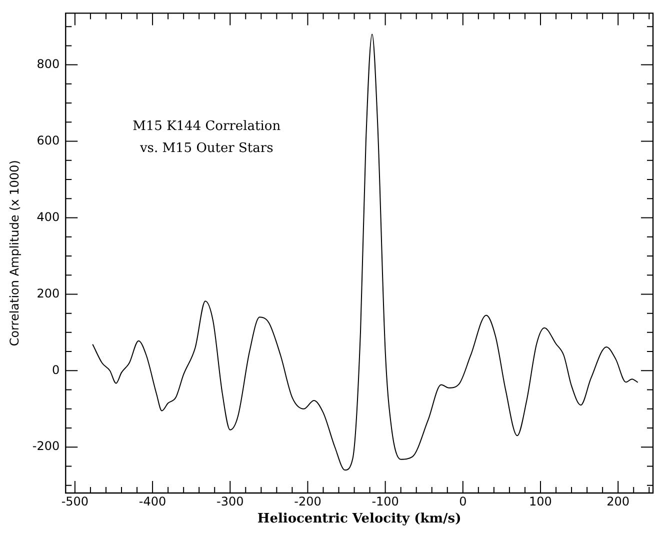 Image resolution: width=655 pixels, height=533 pixels. Describe the element at coordinates (48, 63) in the screenshot. I see `y-tick-label: 800` at that location.